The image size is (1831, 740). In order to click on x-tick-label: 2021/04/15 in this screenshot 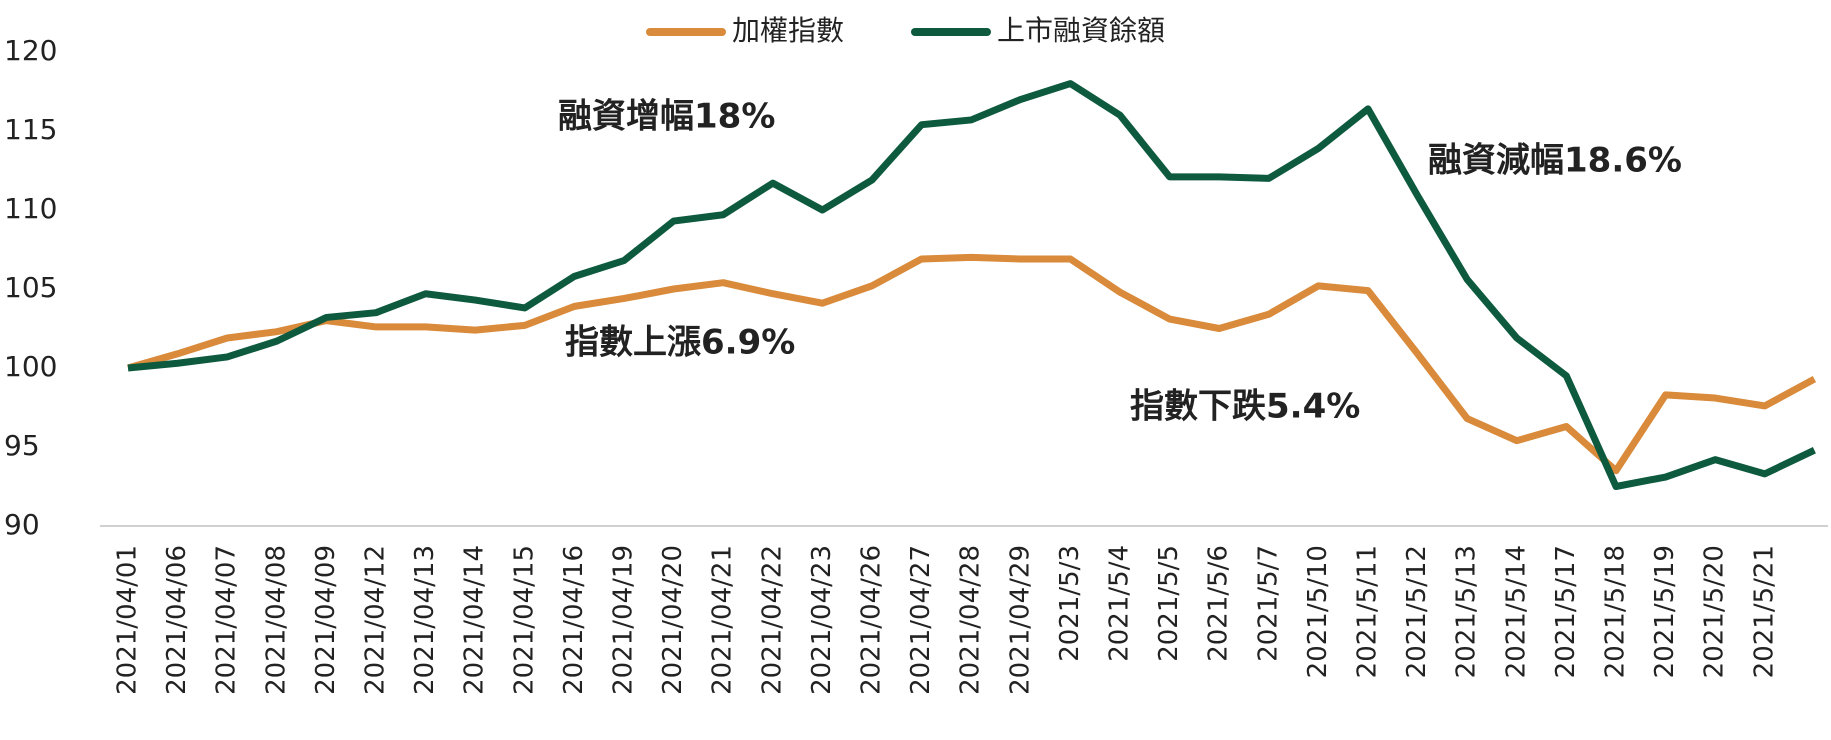, I will do `click(524, 620)`.